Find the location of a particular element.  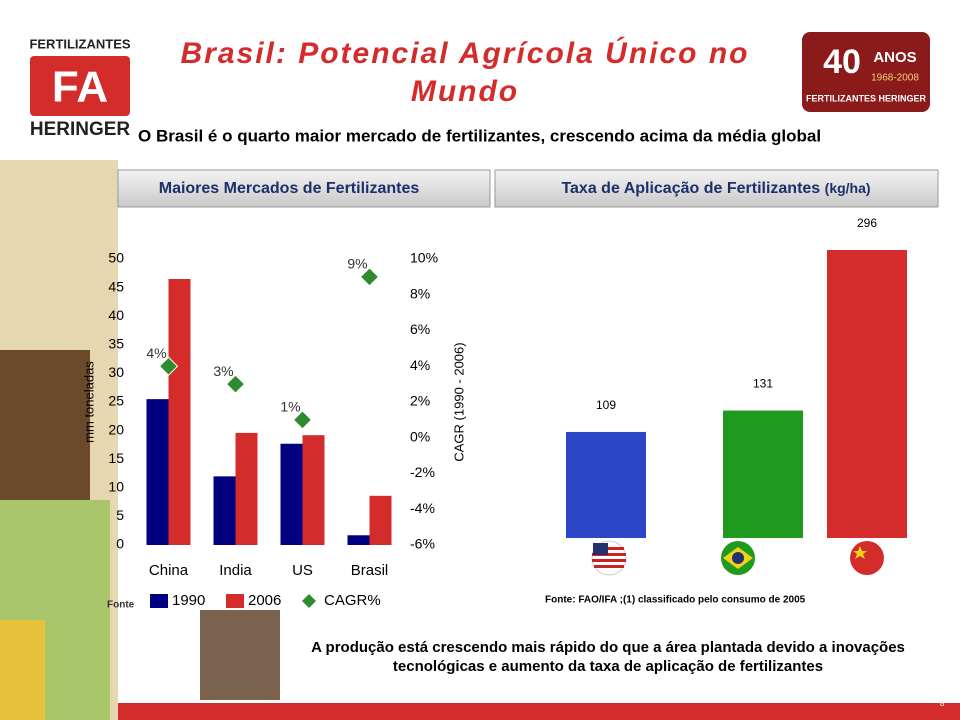

footer-bar is located at coordinates (539, 711).